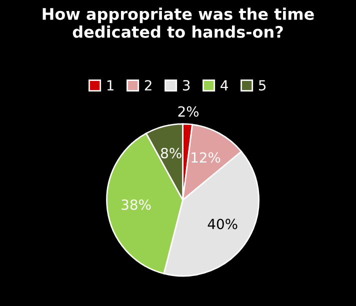  What do you see at coordinates (224, 85) in the screenshot?
I see `legend-label: 4` at bounding box center [224, 85].